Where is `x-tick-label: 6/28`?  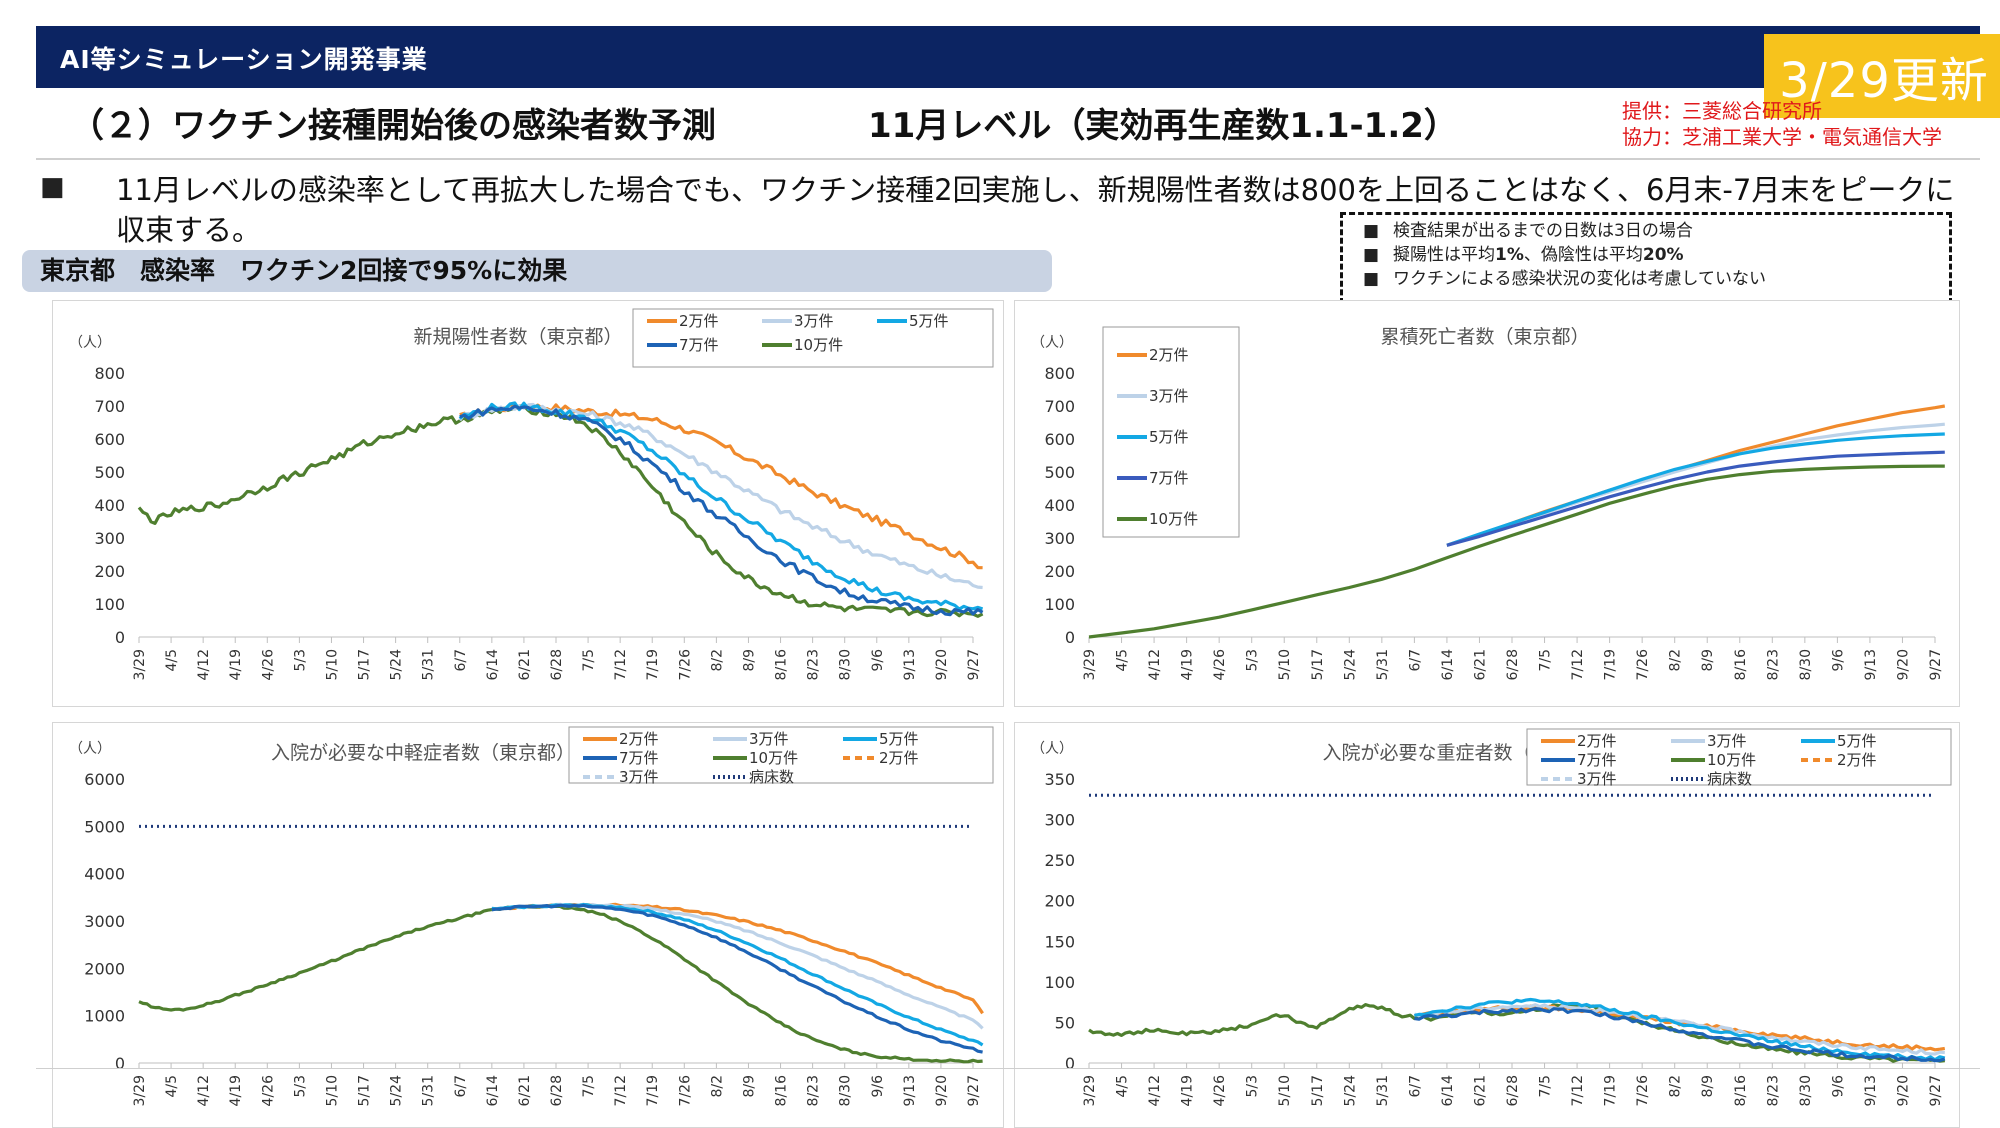
x-tick-label: 6/28 is located at coordinates (557, 664).